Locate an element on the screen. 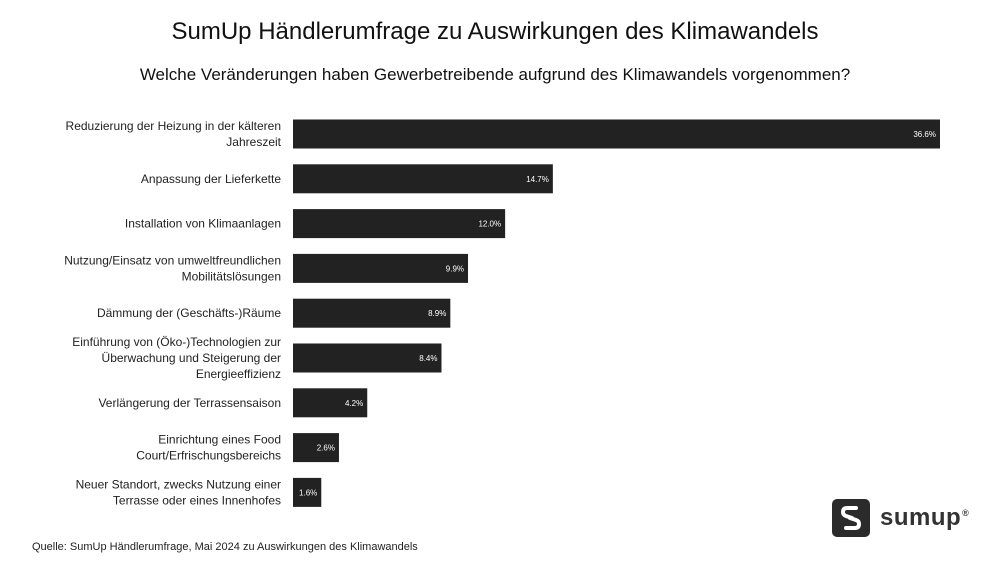 Image resolution: width=990 pixels, height=563 pixels. bar-value-label: 8.9% is located at coordinates (437, 313).